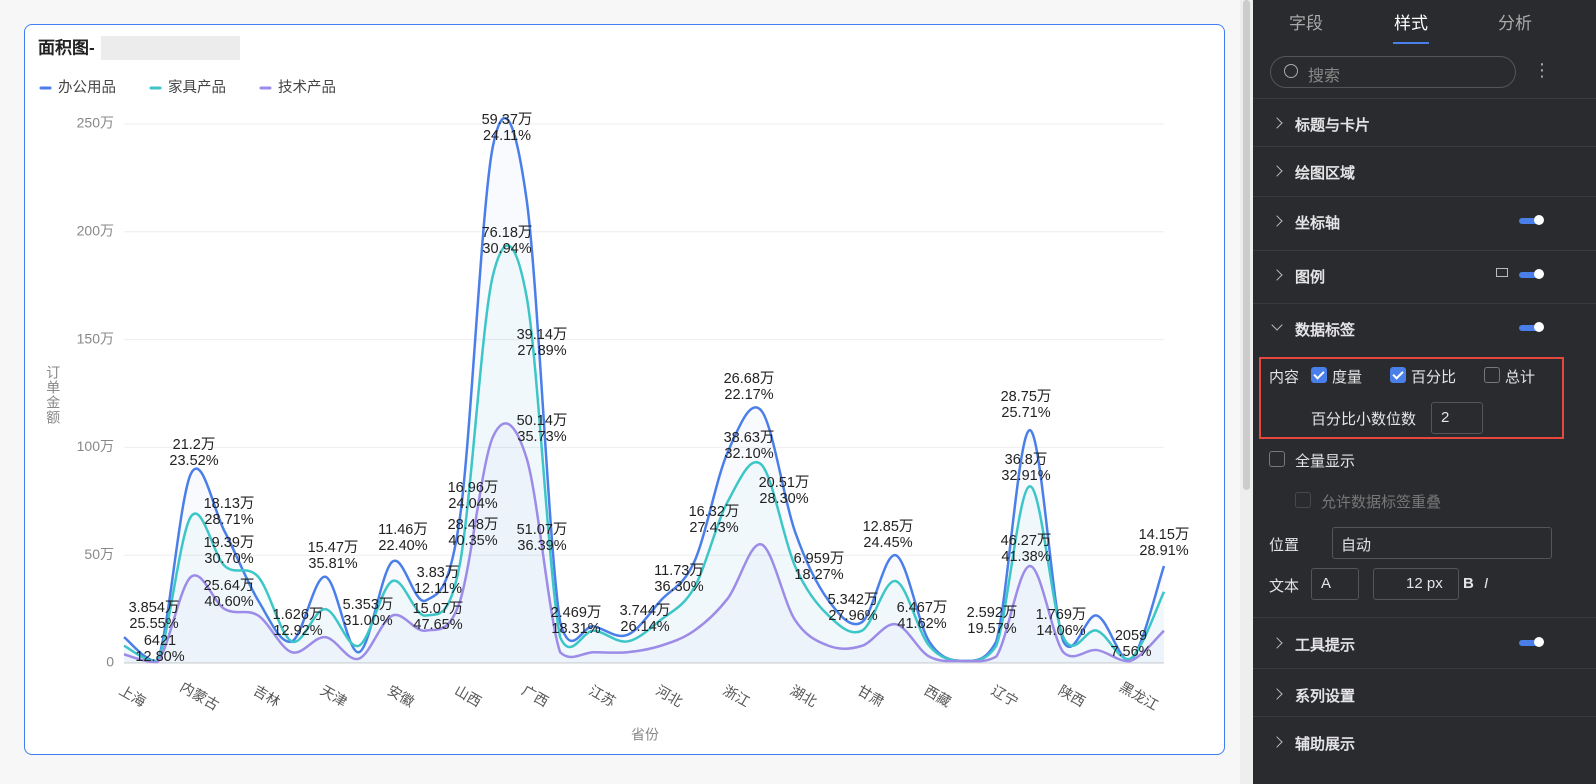 This screenshot has width=1596, height=784. What do you see at coordinates (921, 624) in the screenshot?
I see `data-label: 41.62%` at bounding box center [921, 624].